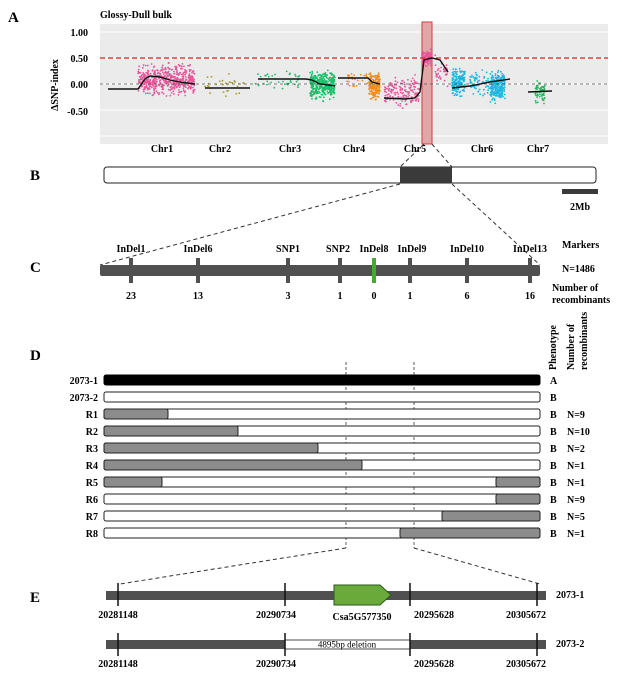 This screenshot has width=628, height=675. Describe the element at coordinates (530, 249) in the screenshot. I see `marker-name: InDel13` at that location.